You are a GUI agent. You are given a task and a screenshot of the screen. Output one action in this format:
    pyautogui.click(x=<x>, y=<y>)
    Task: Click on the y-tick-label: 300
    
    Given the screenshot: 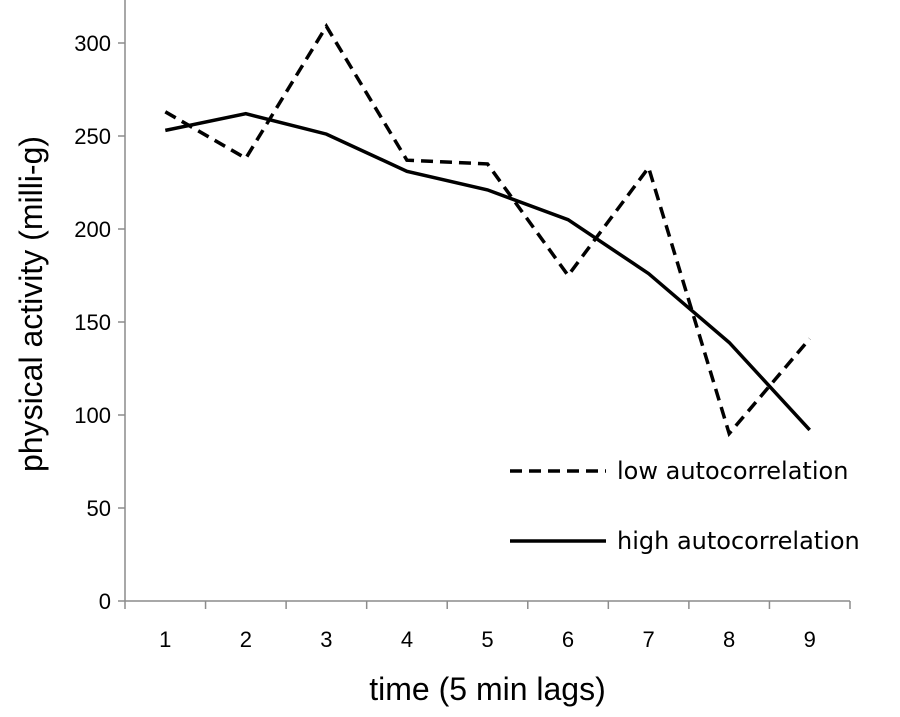 What is the action you would take?
    pyautogui.click(x=92, y=43)
    